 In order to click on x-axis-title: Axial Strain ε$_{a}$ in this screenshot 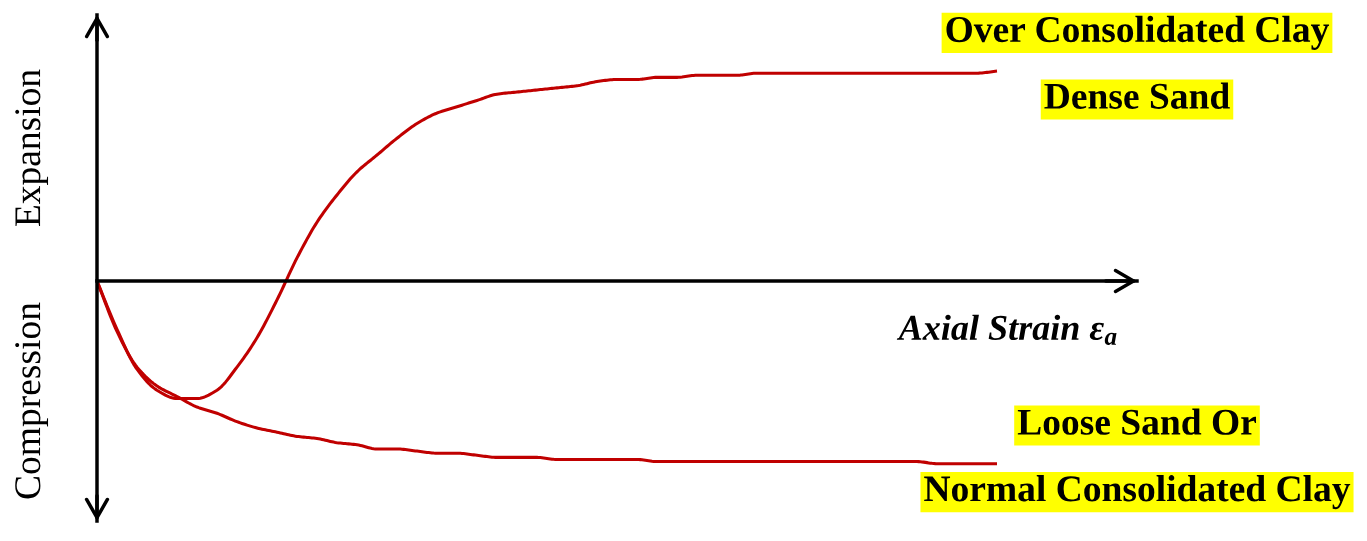, I will do `click(1006, 329)`.